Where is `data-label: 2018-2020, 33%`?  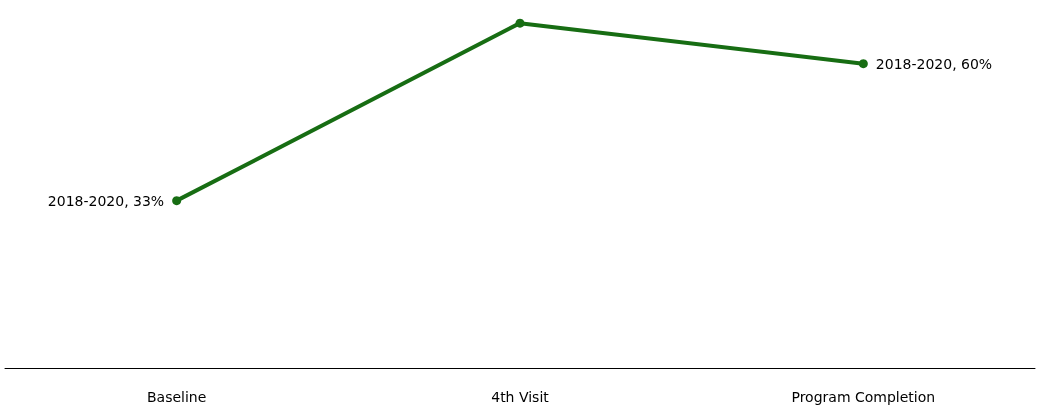 data-label: 2018-2020, 33% is located at coordinates (106, 200).